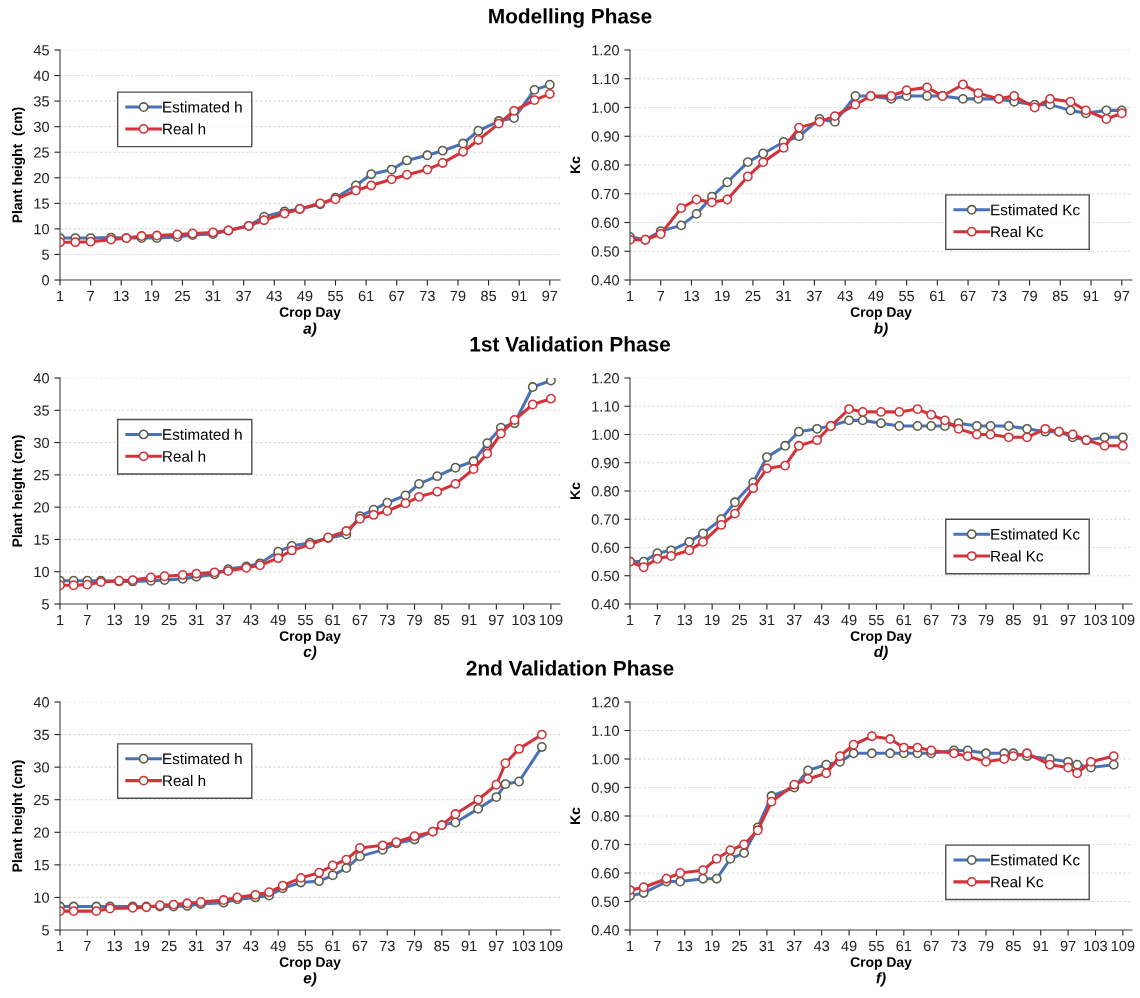  Describe the element at coordinates (310, 653) in the screenshot. I see `text: c)` at that location.